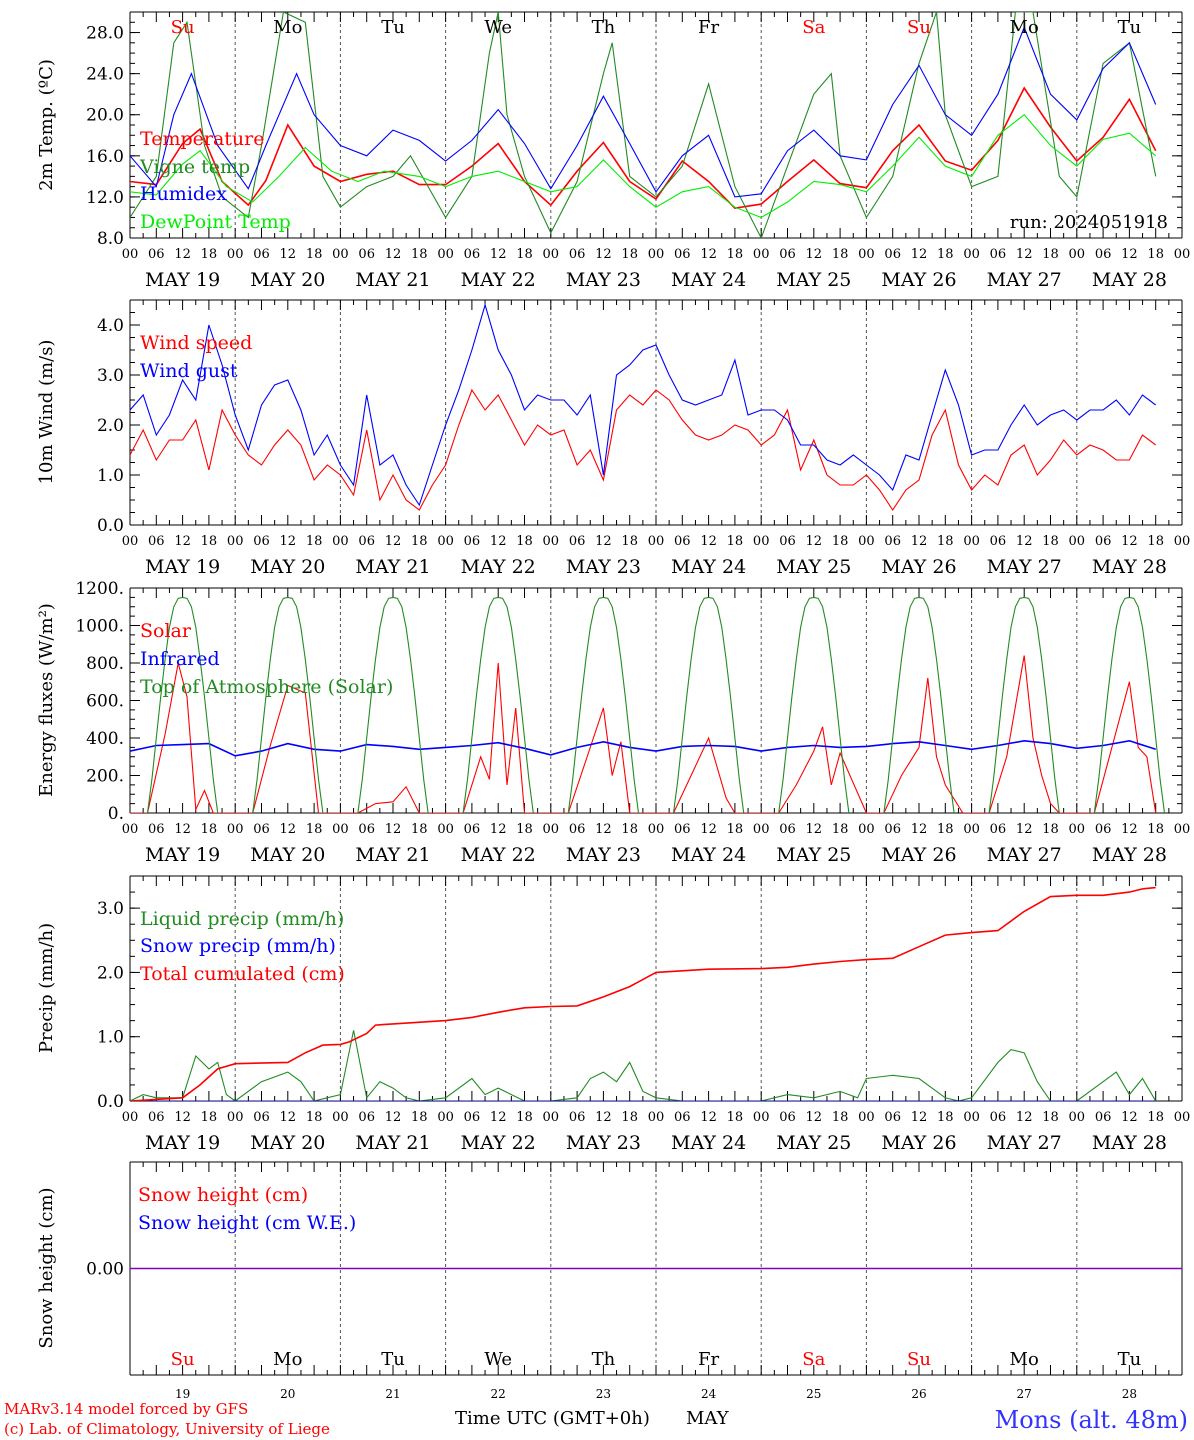 Image resolution: width=1194 pixels, height=1440 pixels. What do you see at coordinates (1089, 222) in the screenshot?
I see `run-annotation: run: 2024051918` at bounding box center [1089, 222].